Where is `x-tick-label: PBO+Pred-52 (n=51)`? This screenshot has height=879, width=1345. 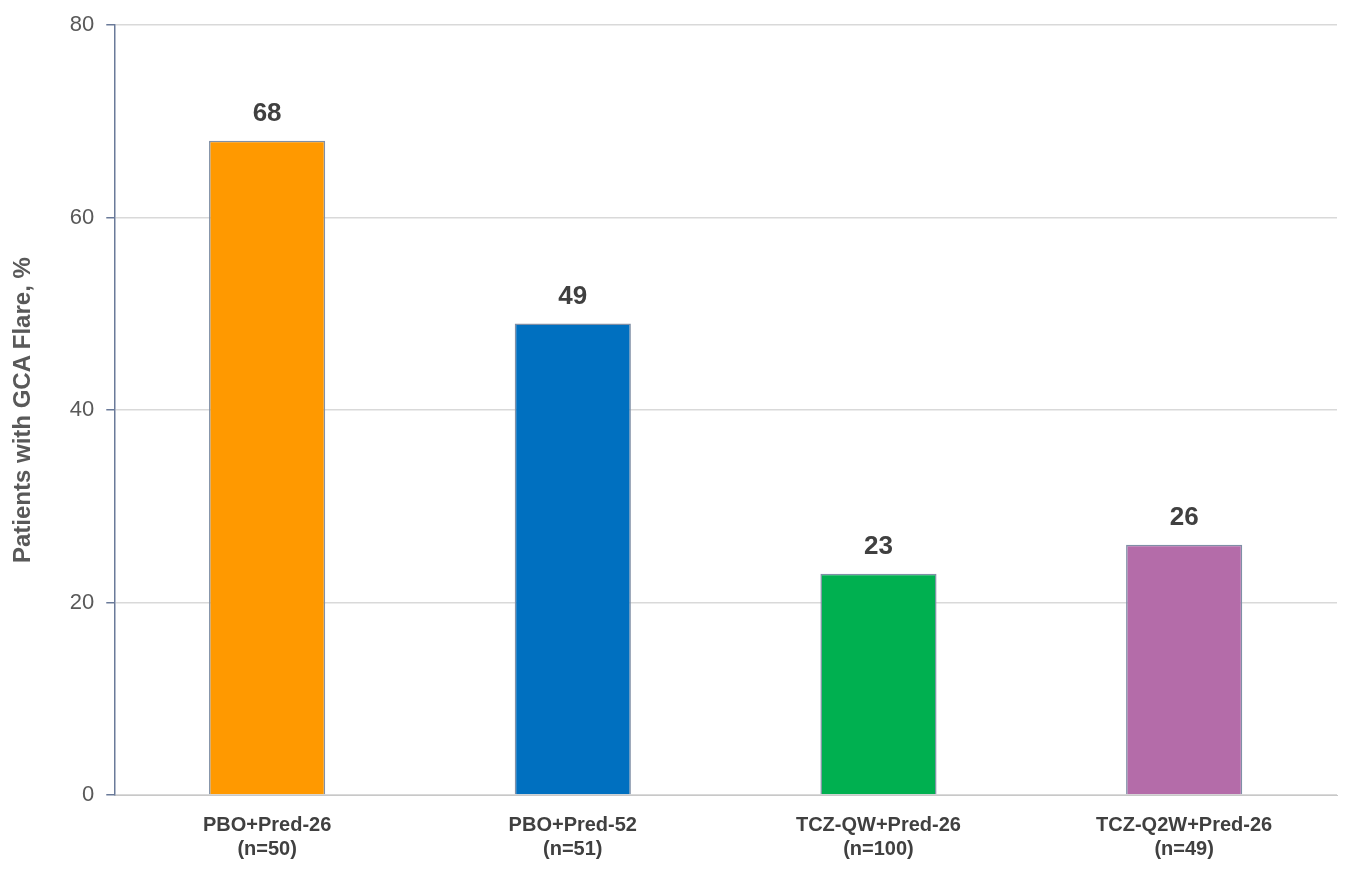
x-tick-label: PBO+Pred-52 (n=51) is located at coordinates (572, 835).